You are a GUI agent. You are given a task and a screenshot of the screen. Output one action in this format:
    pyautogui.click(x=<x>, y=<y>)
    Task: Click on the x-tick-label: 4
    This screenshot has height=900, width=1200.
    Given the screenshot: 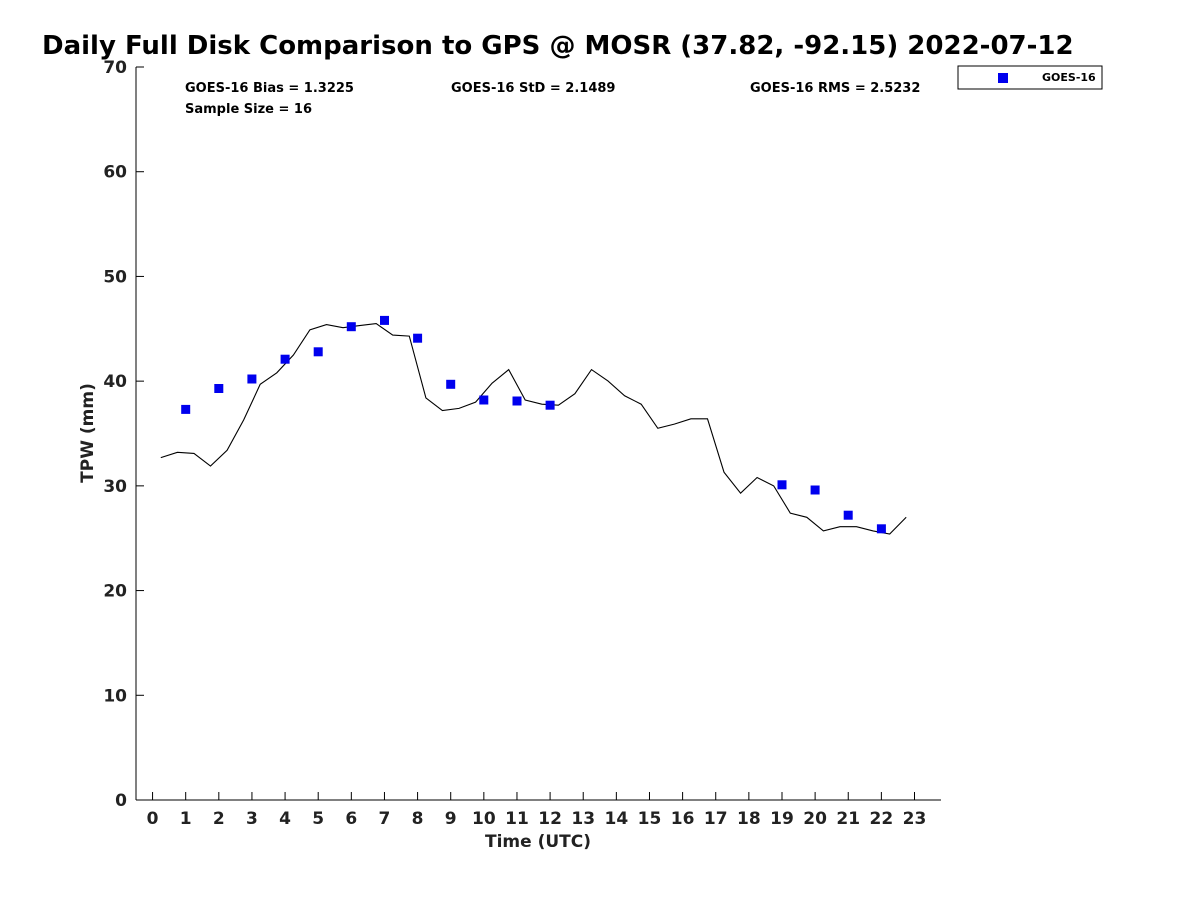 What is the action you would take?
    pyautogui.click(x=285, y=819)
    